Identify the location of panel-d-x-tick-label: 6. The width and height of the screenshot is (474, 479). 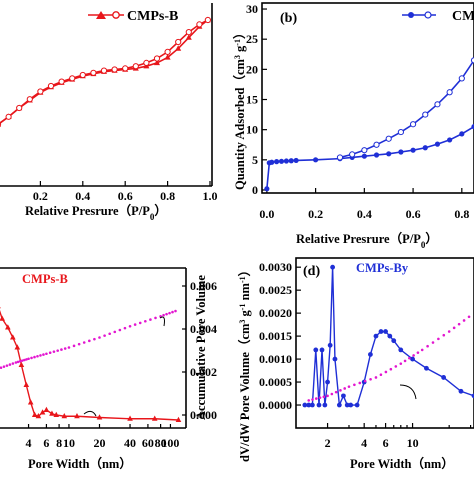
(386, 443).